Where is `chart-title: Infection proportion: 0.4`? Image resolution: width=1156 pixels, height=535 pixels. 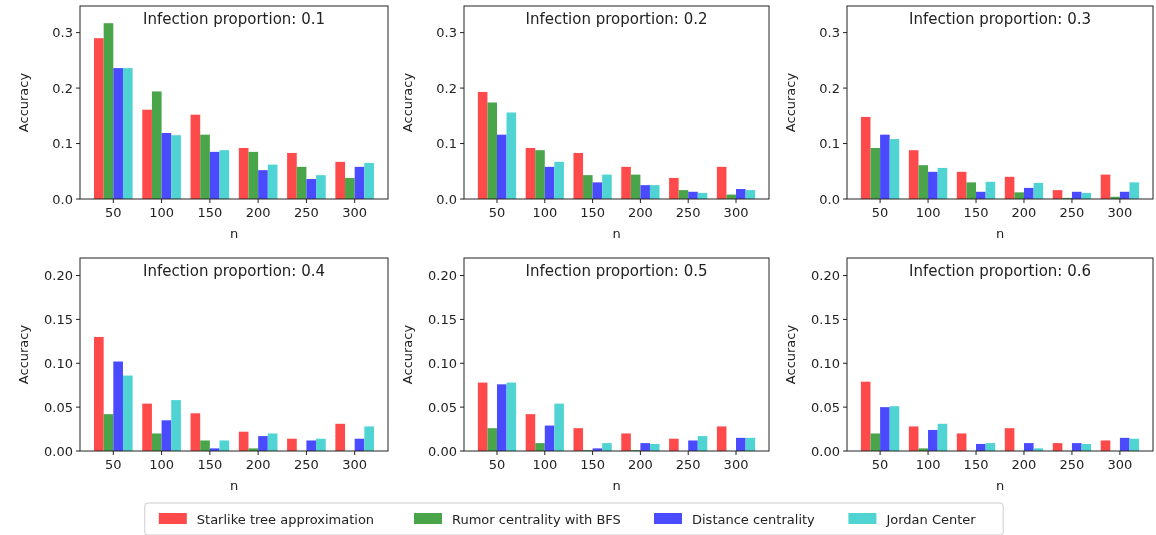
chart-title: Infection proportion: 0.4 is located at coordinates (234, 271).